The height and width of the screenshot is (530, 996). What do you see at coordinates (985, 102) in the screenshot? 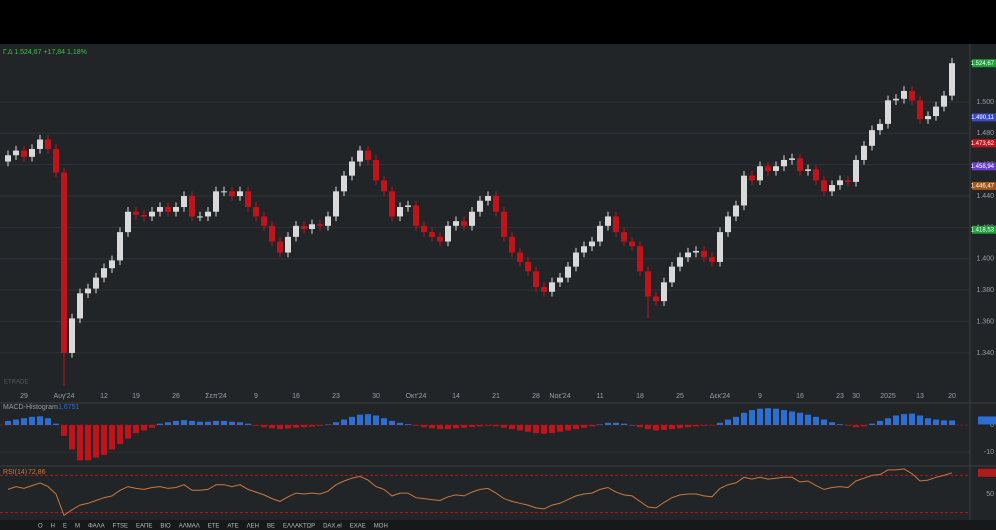
I see `y-tick-label: 1.500` at bounding box center [985, 102].